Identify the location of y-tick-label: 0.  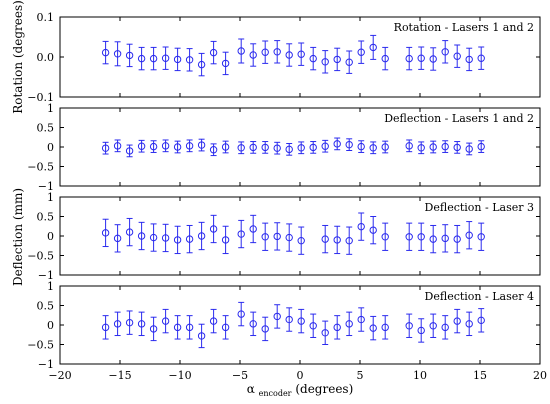
(50, 236).